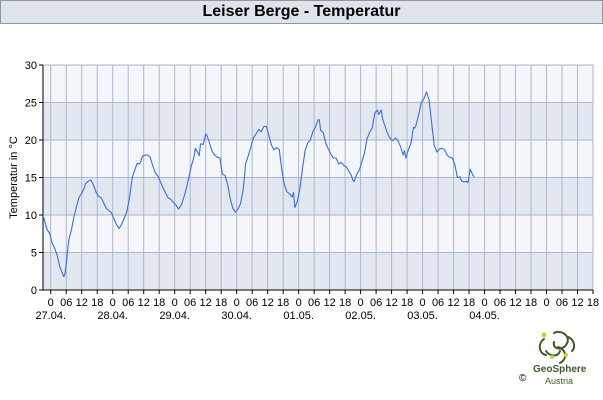 The image size is (603, 400). What do you see at coordinates (34, 291) in the screenshot?
I see `y-tick-label: 0` at bounding box center [34, 291].